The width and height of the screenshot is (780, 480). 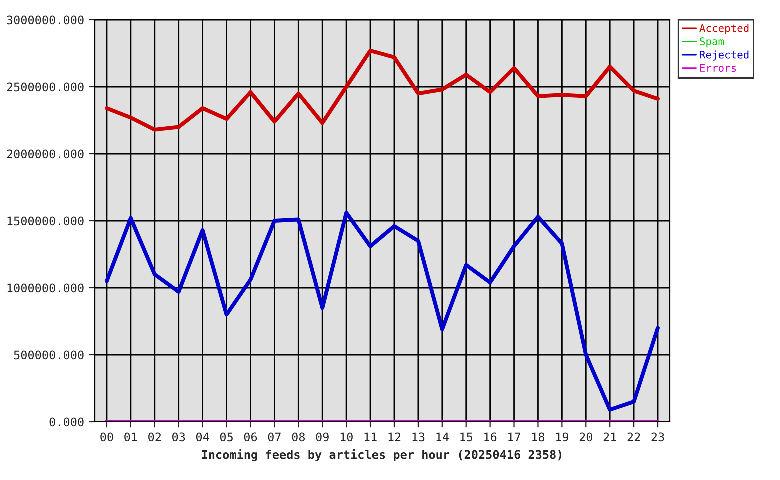 What do you see at coordinates (49, 355) in the screenshot?
I see `y-tick-label: 500000.000` at bounding box center [49, 355].